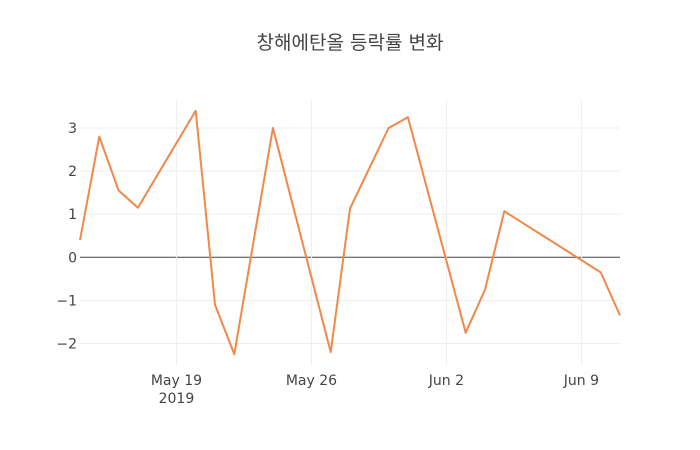 The height and width of the screenshot is (450, 700). What do you see at coordinates (350, 43) in the screenshot?
I see `chart-title: 창해에탄올 등락률 변화` at bounding box center [350, 43].